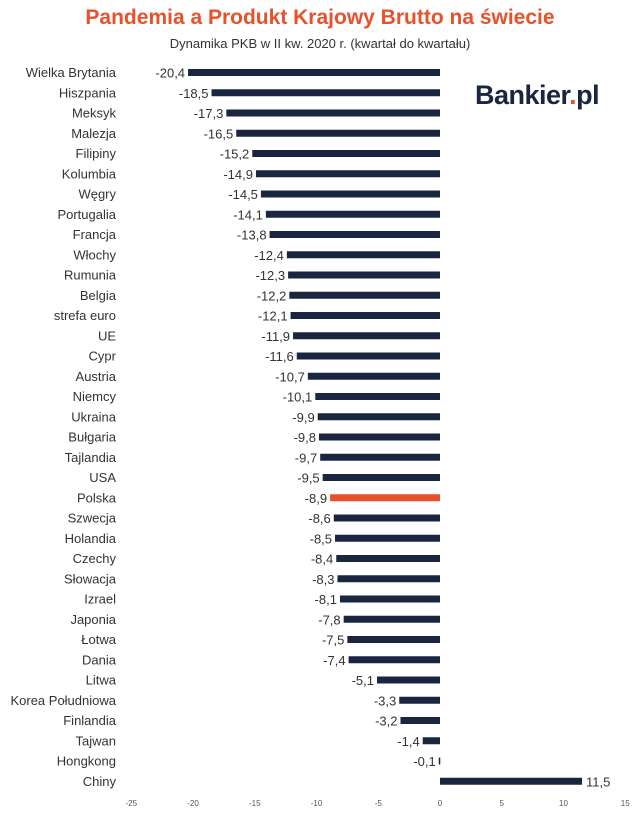 The height and width of the screenshot is (817, 640). What do you see at coordinates (270, 275) in the screenshot?
I see `data-label: -12,3` at bounding box center [270, 275].